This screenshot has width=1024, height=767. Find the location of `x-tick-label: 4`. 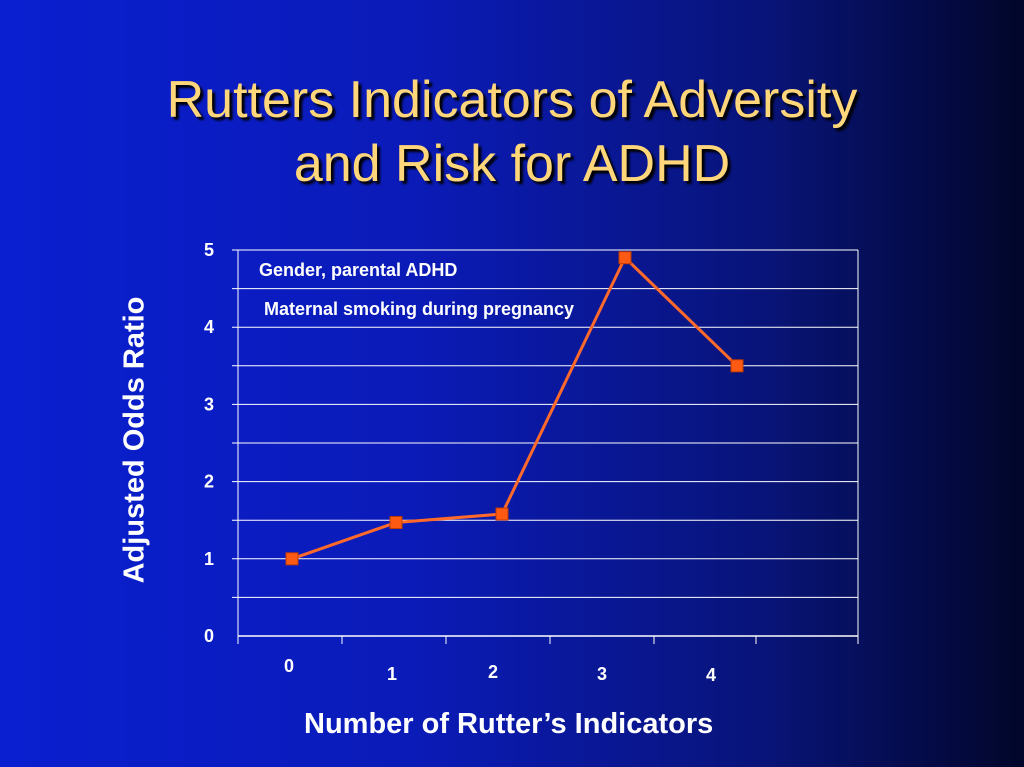

x-tick-label: 4 is located at coordinates (711, 675).